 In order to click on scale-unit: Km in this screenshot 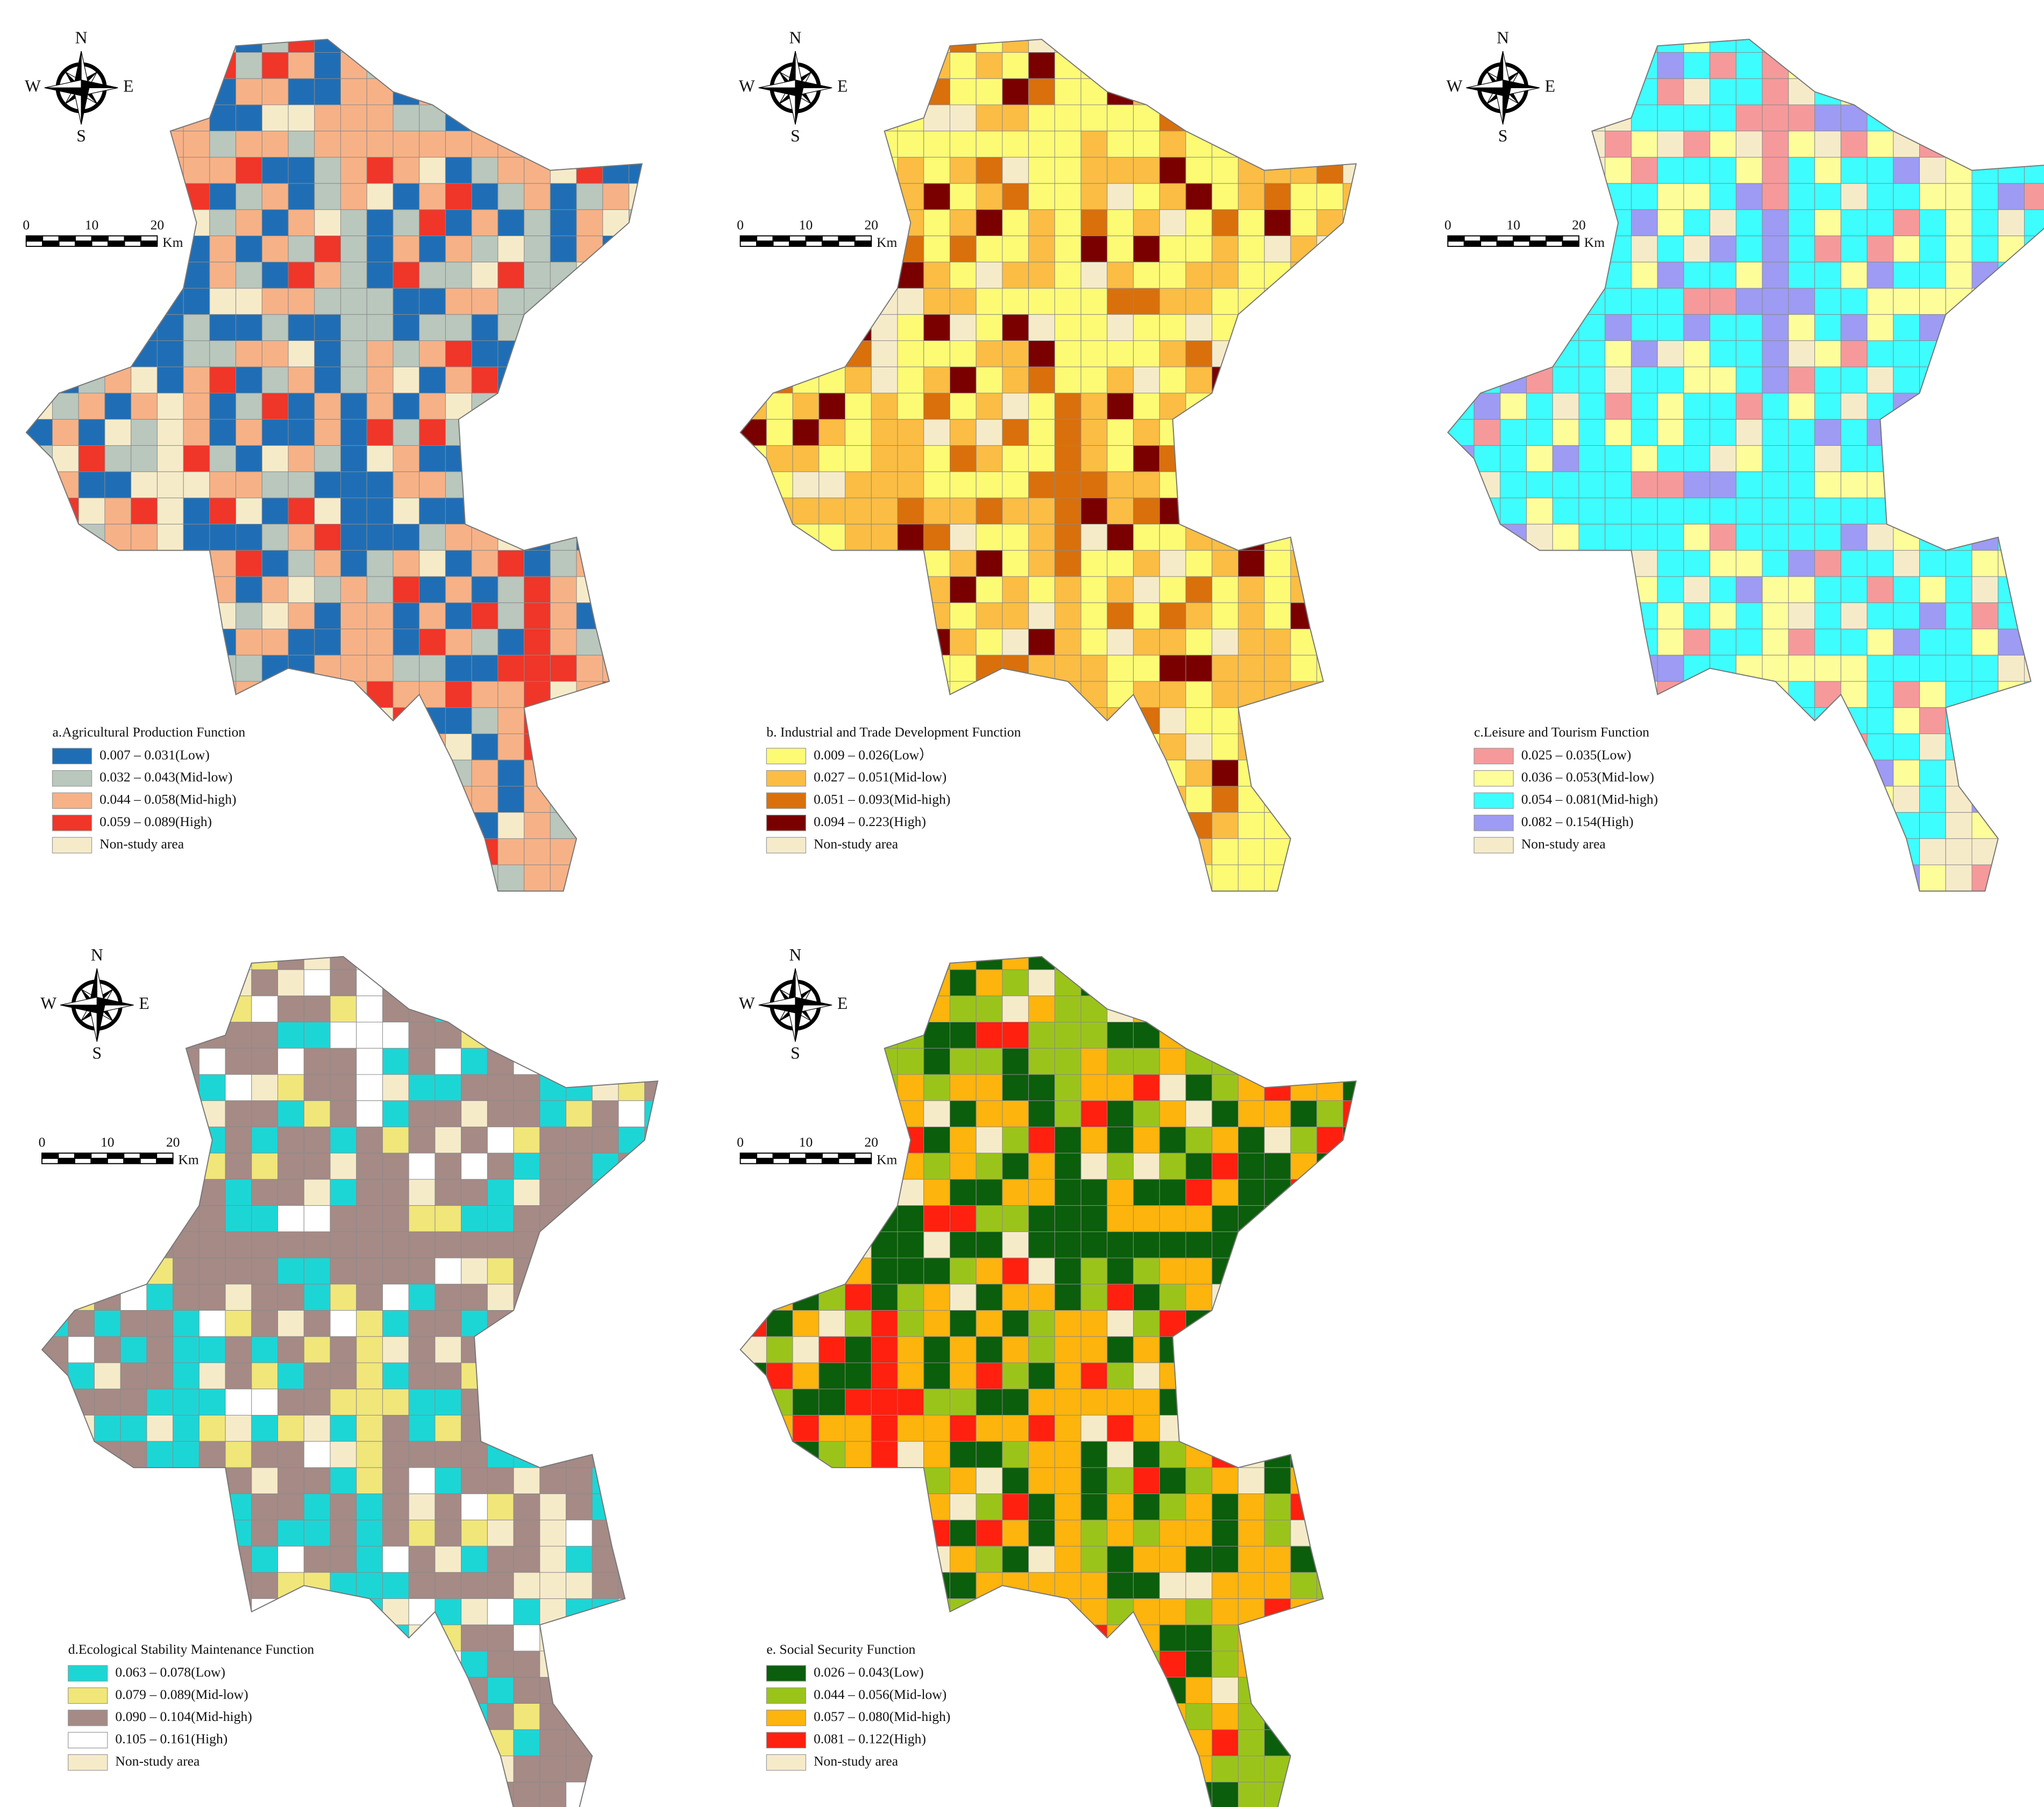, I will do `click(887, 1160)`.